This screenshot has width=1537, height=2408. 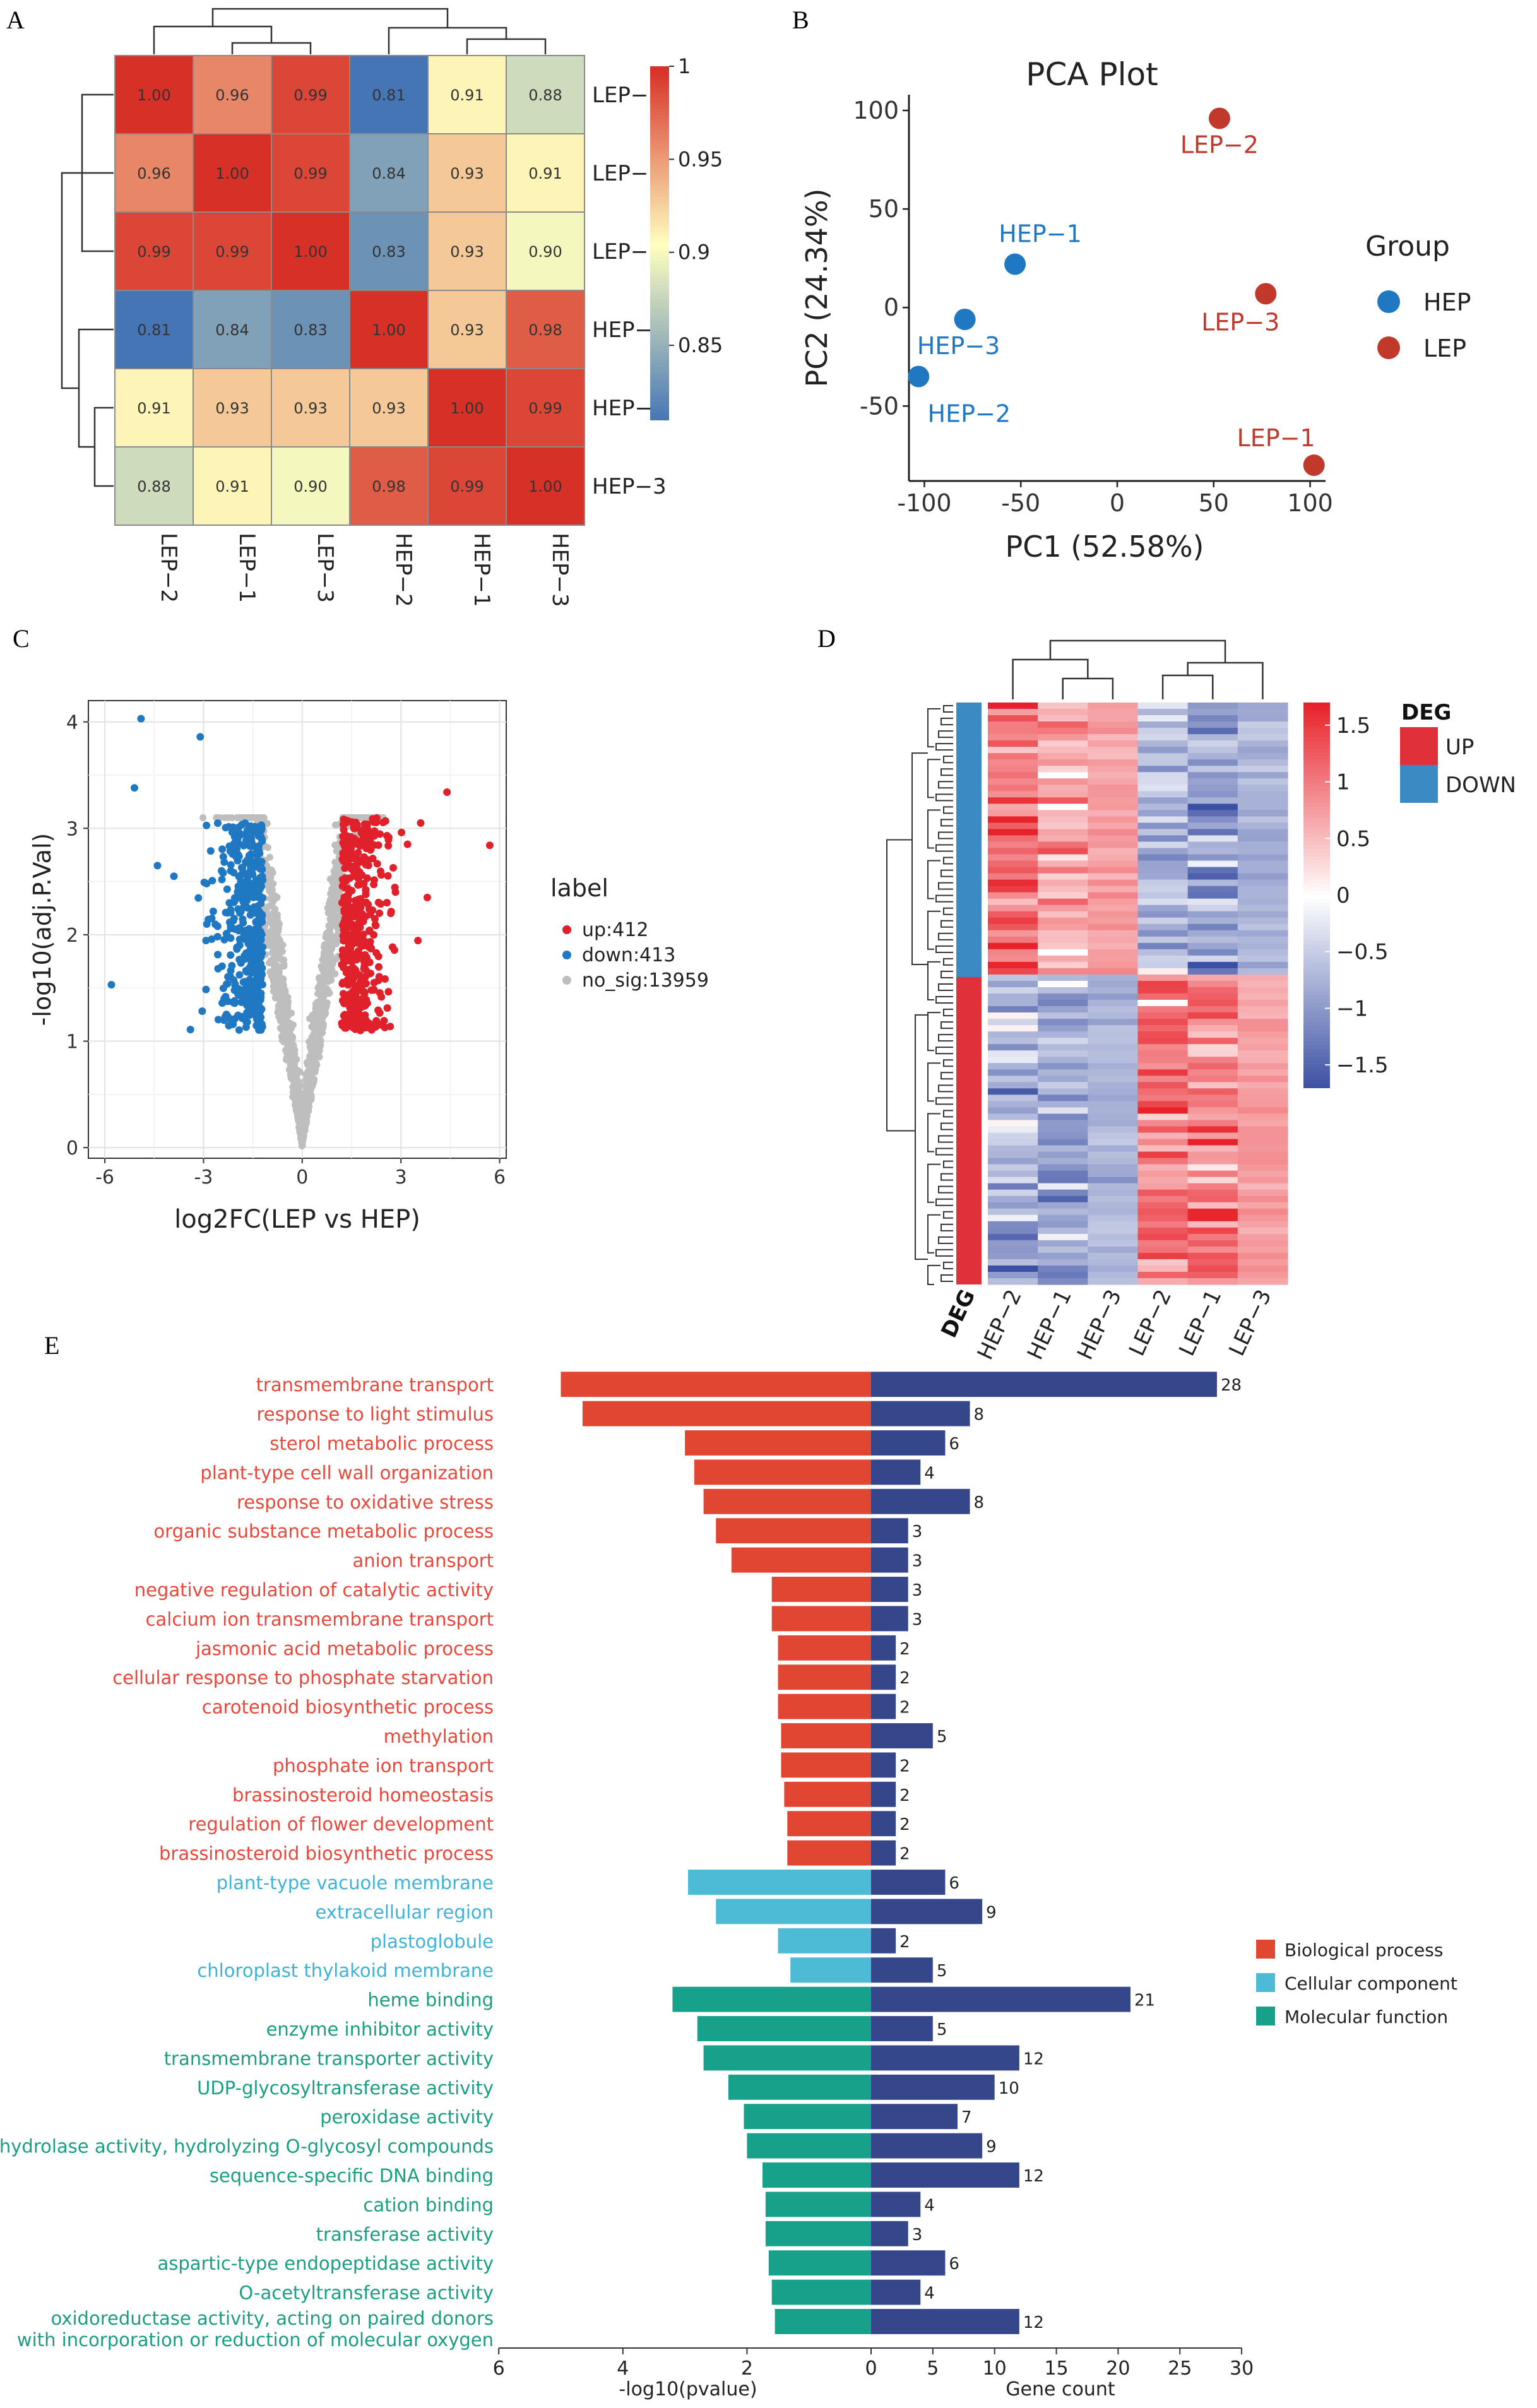 I want to click on column-dendrogram, so click(x=350, y=31).